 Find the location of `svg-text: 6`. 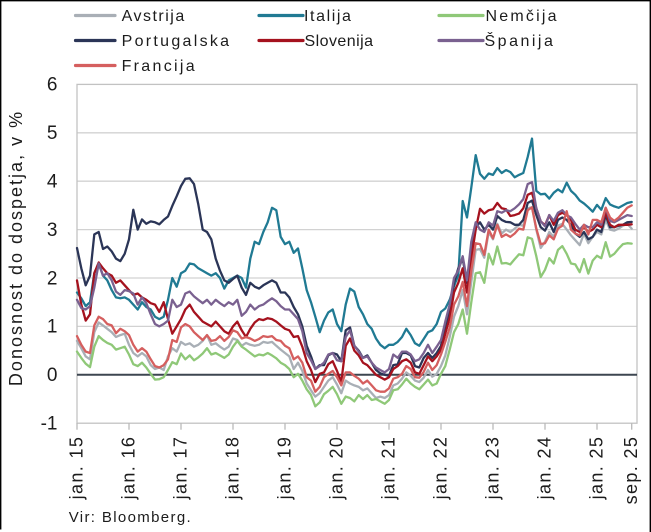

svg-text: 6 is located at coordinates (52, 85).